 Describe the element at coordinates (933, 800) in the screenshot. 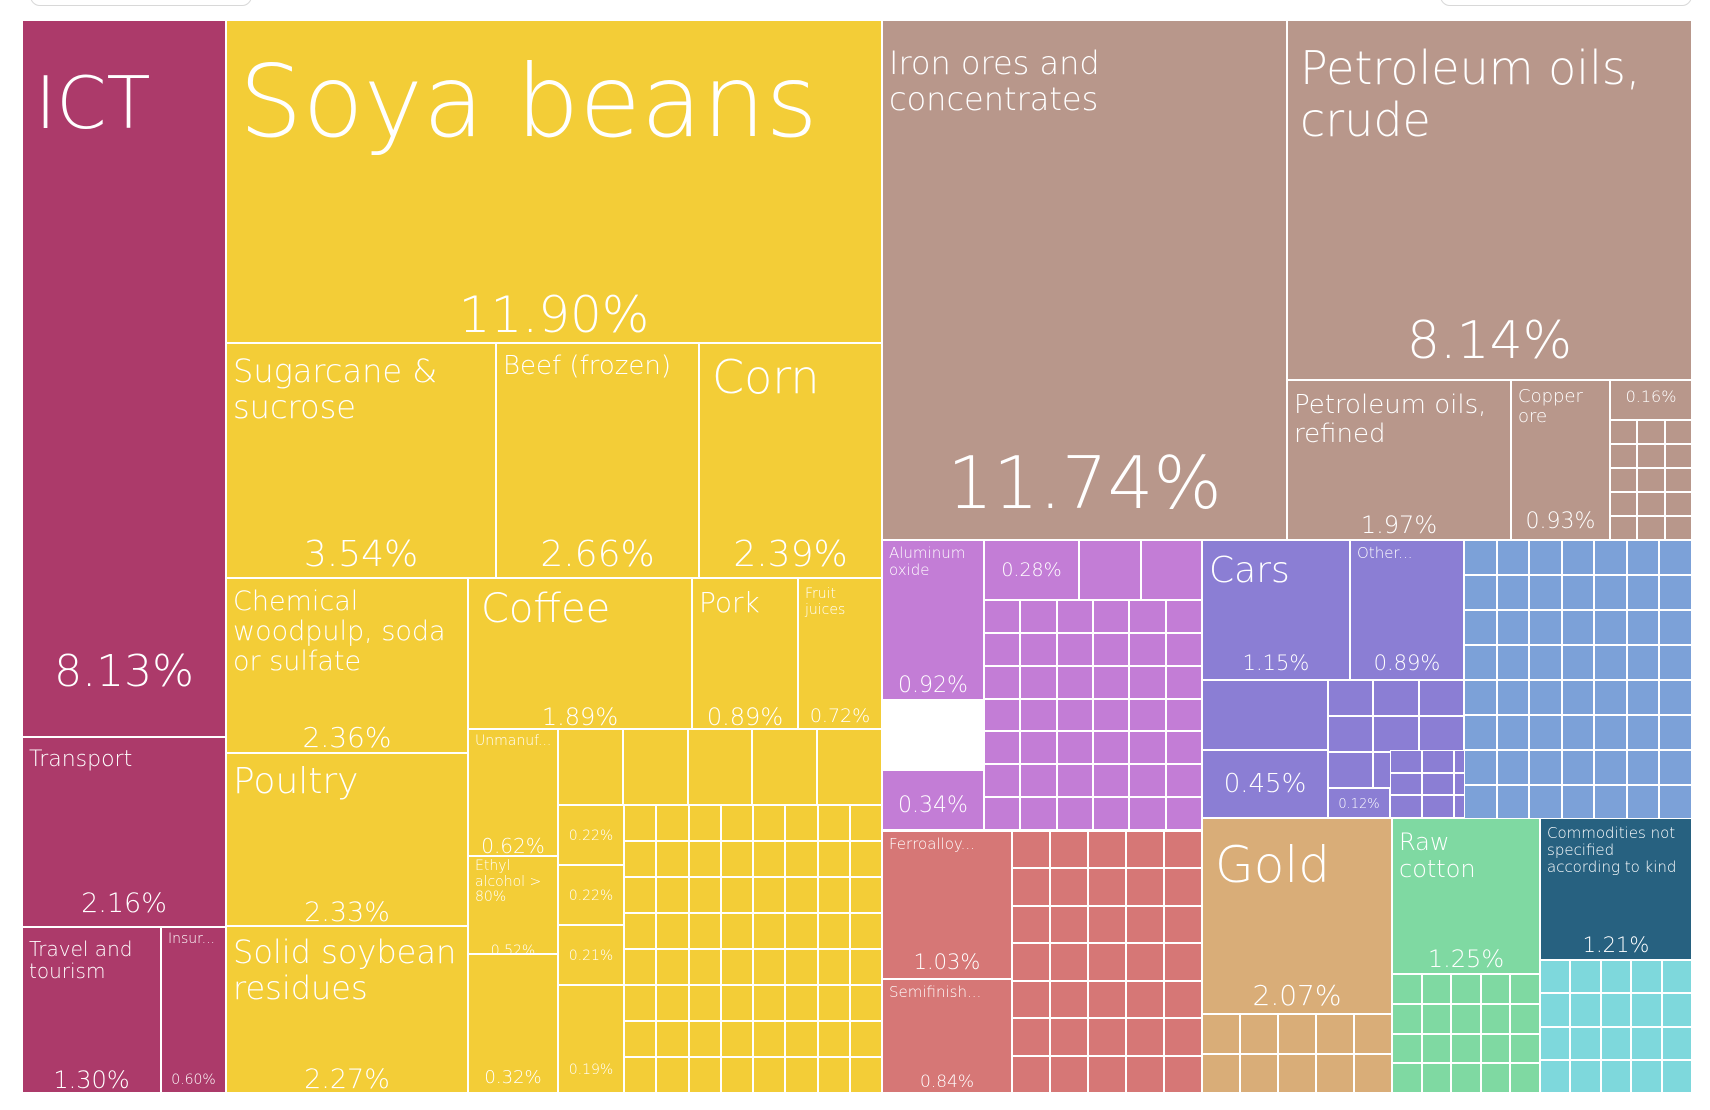

I see `treemap-tile: 0.34%` at that location.